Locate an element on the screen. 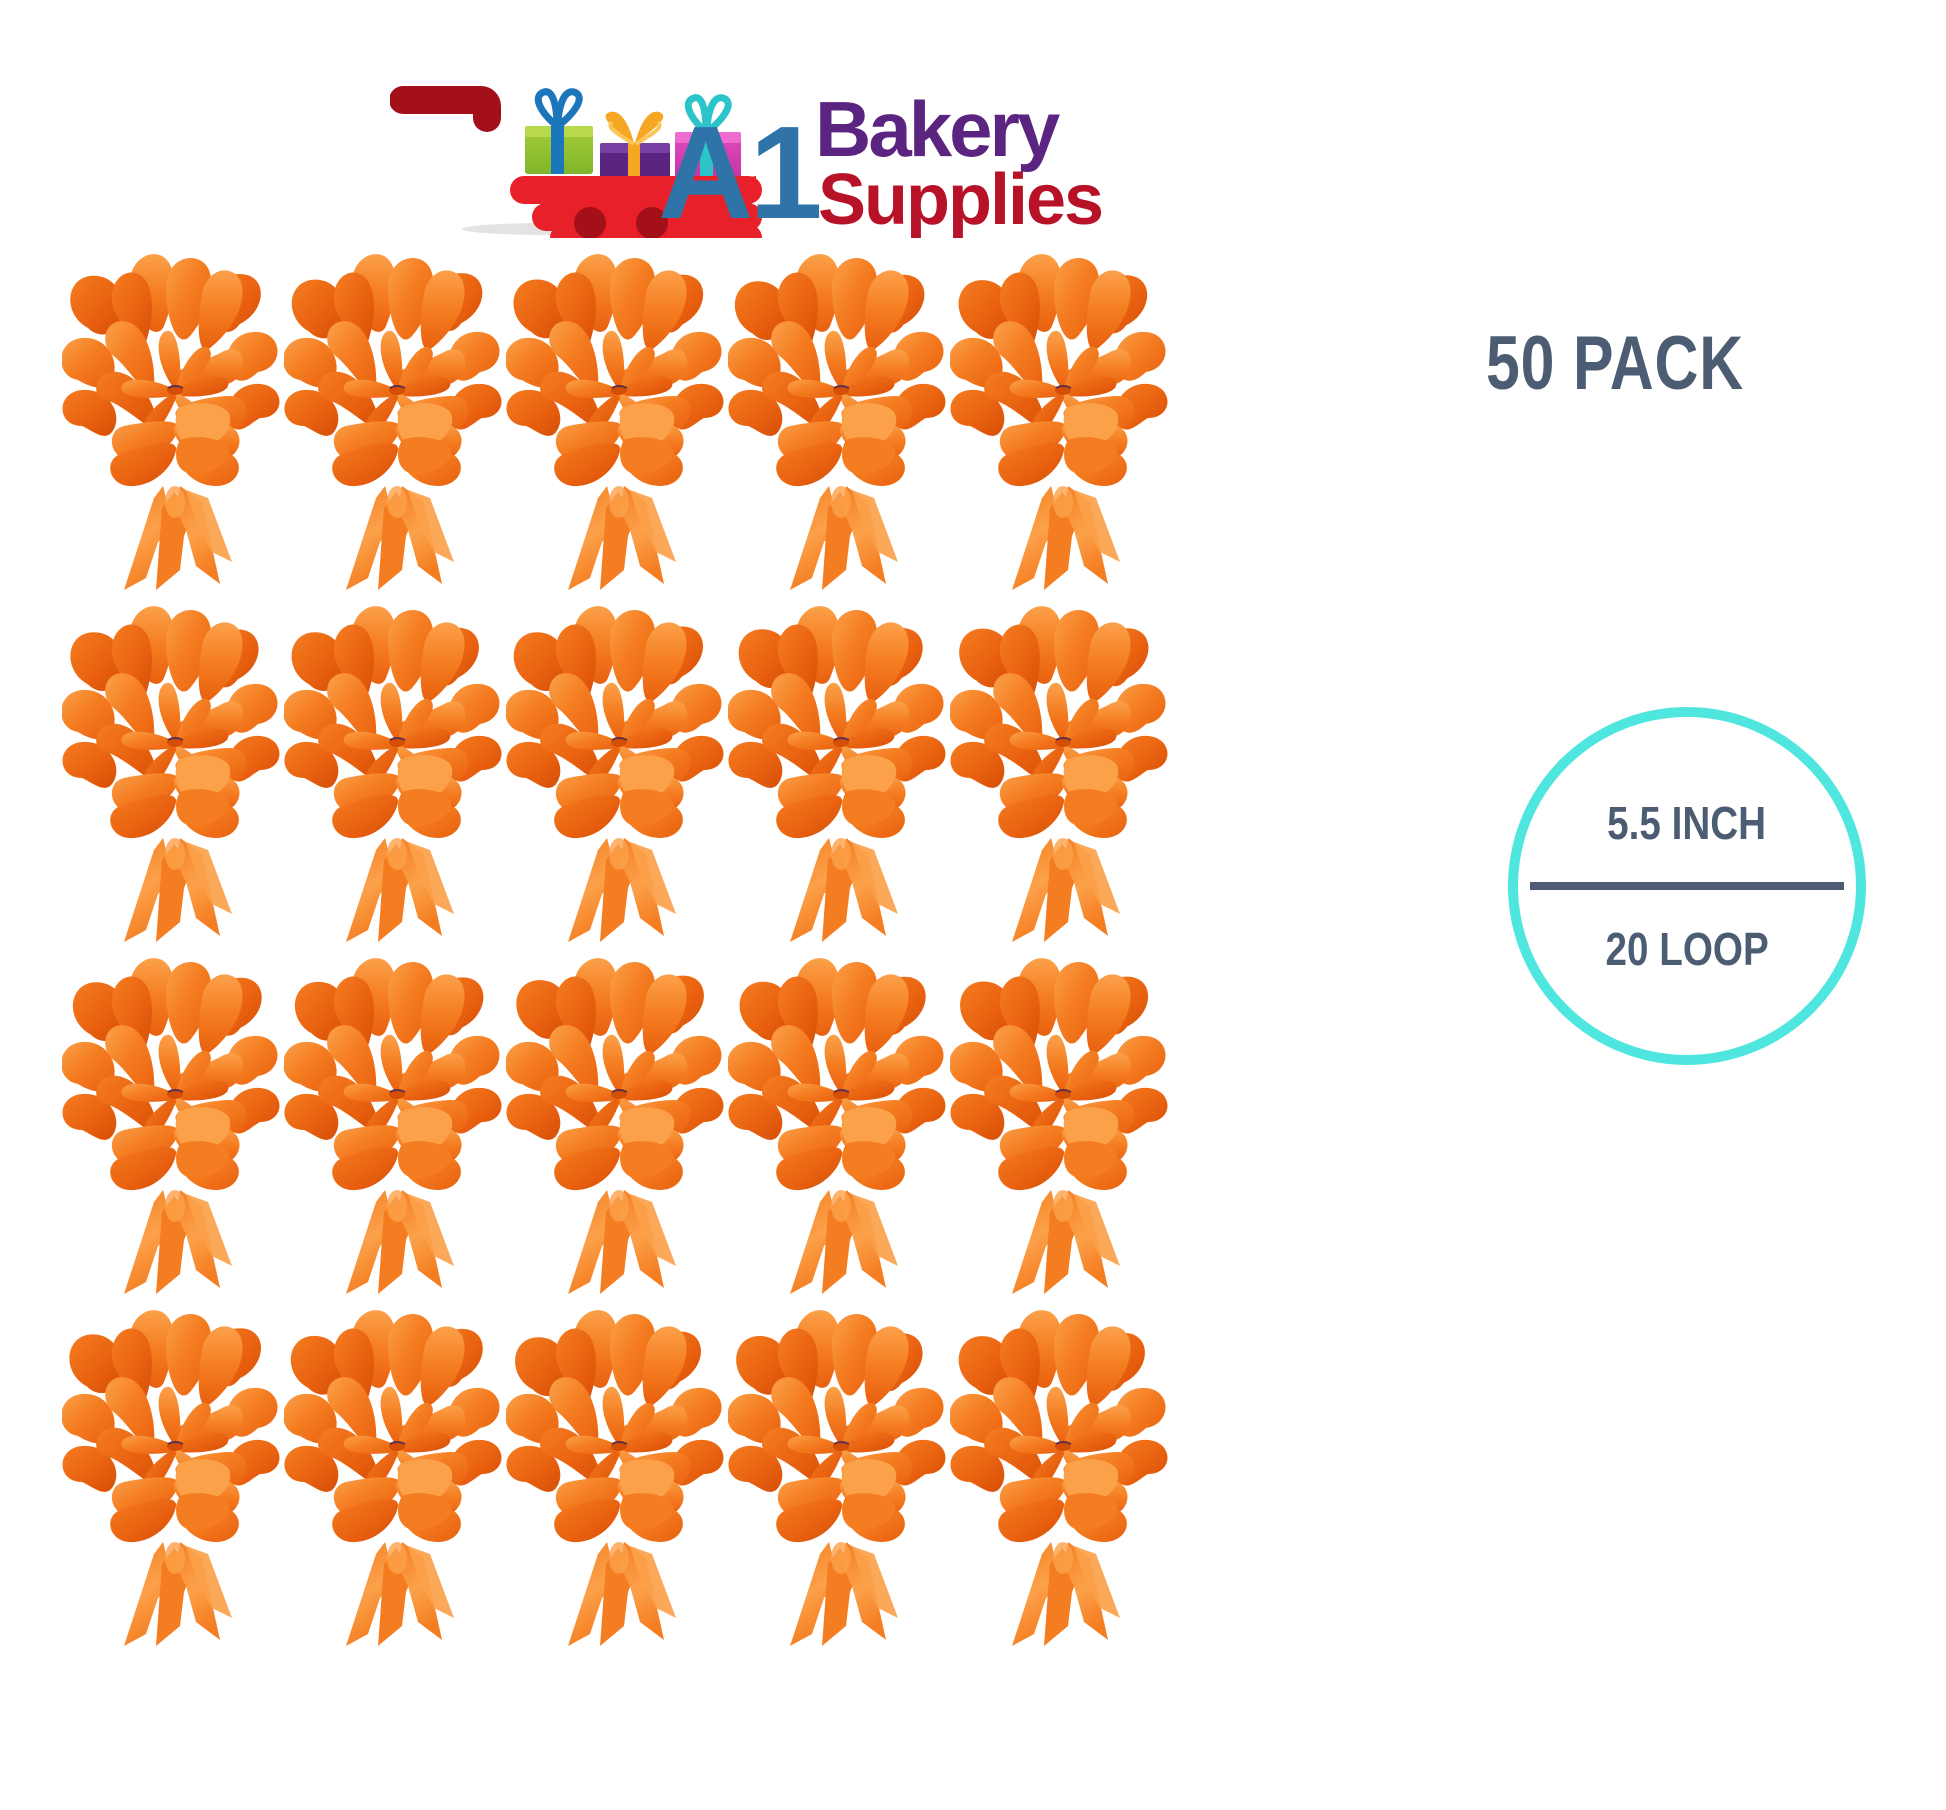 Image resolution: width=1946 pixels, height=1810 pixels. bow-outer-loops is located at coordinates (1059, 355).